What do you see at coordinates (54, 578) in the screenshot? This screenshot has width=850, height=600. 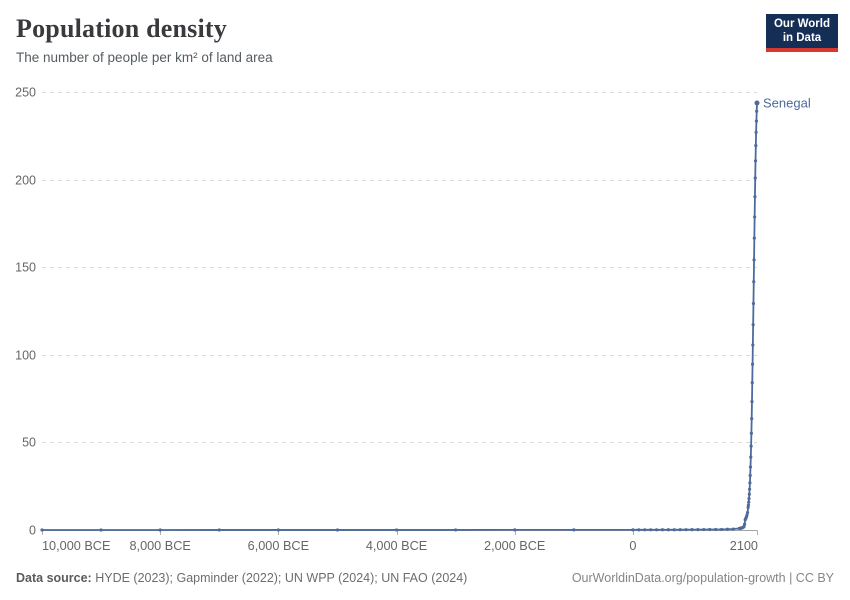 I see `data-source-label: Data source:` at bounding box center [54, 578].